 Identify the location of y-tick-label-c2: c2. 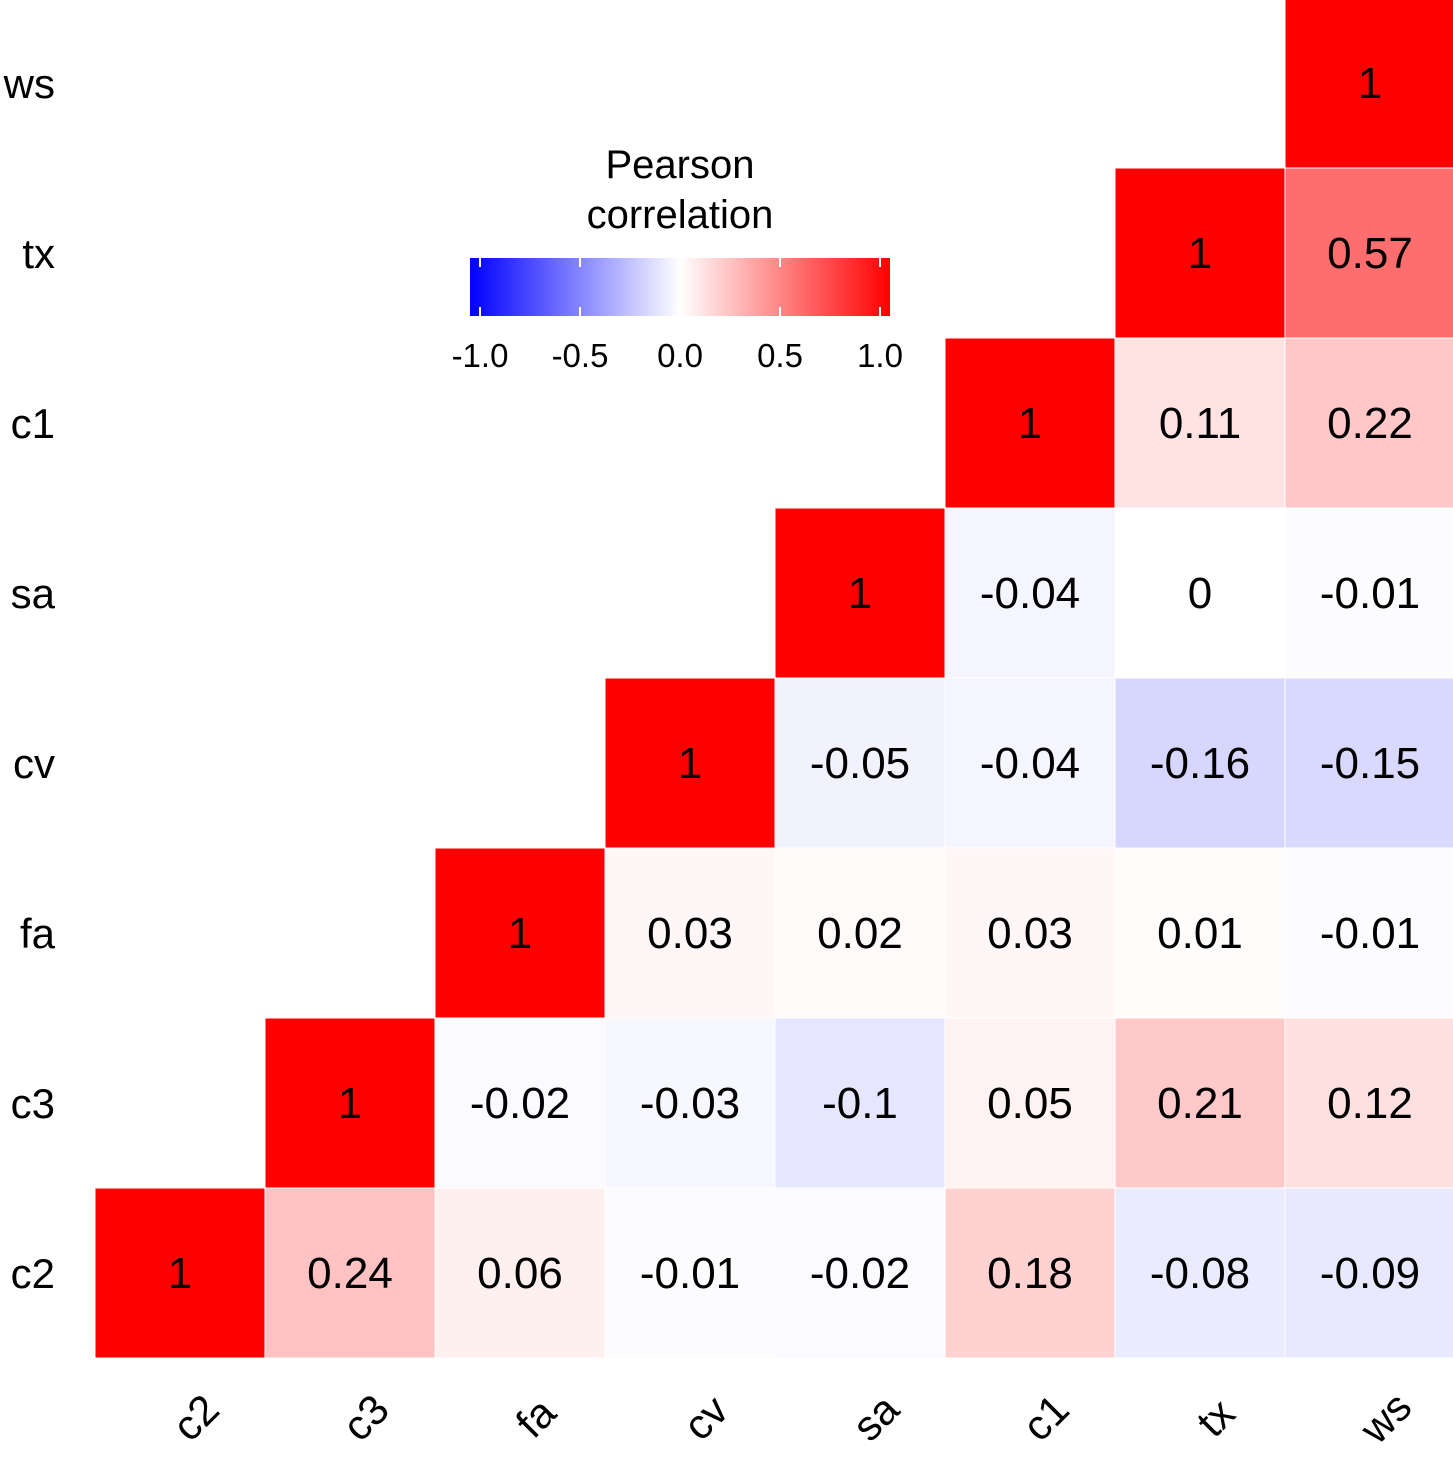
(33, 1273).